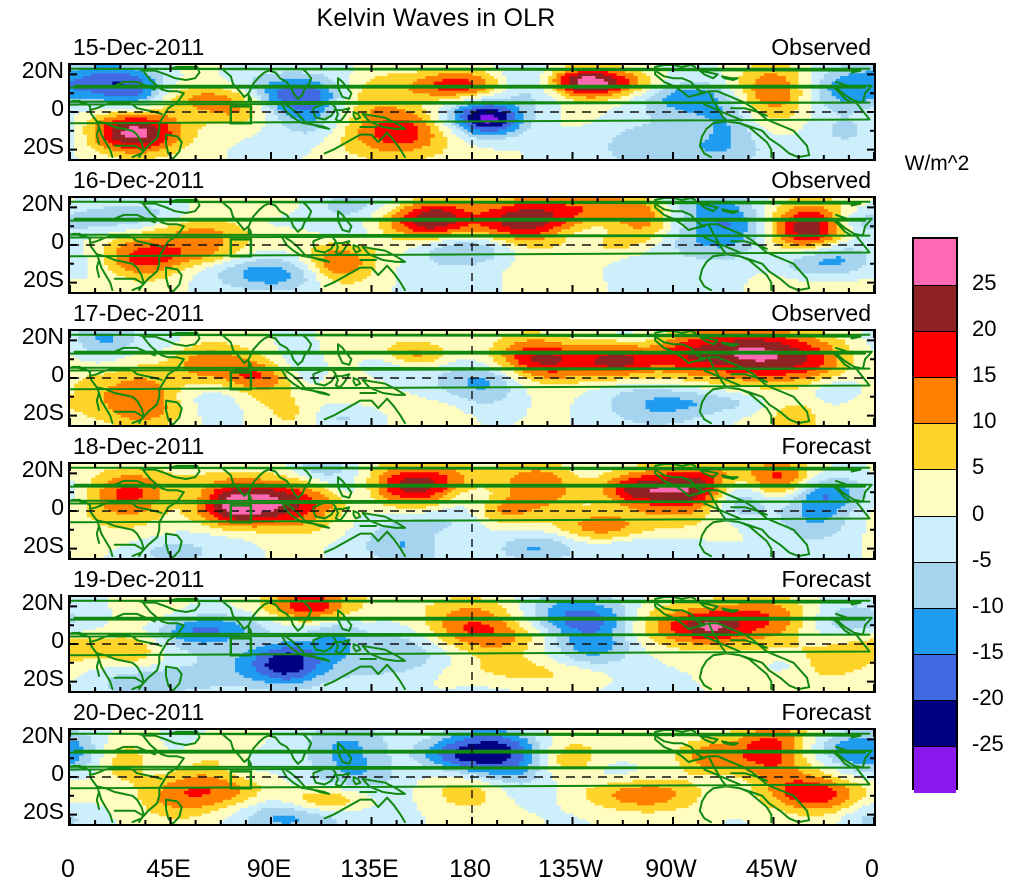  I want to click on colorbar-swatches, so click(935, 515).